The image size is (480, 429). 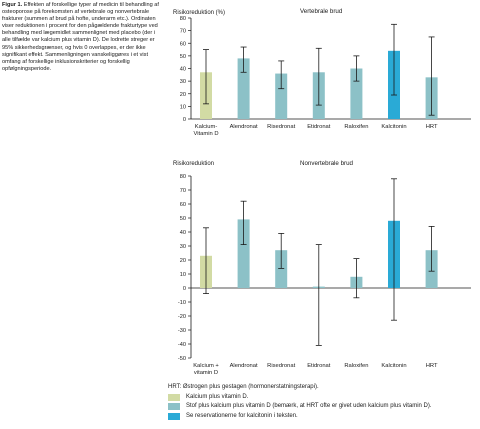 What do you see at coordinates (183, 247) in the screenshot?
I see `nonvertebral-y-tick-label: 30` at bounding box center [183, 247].